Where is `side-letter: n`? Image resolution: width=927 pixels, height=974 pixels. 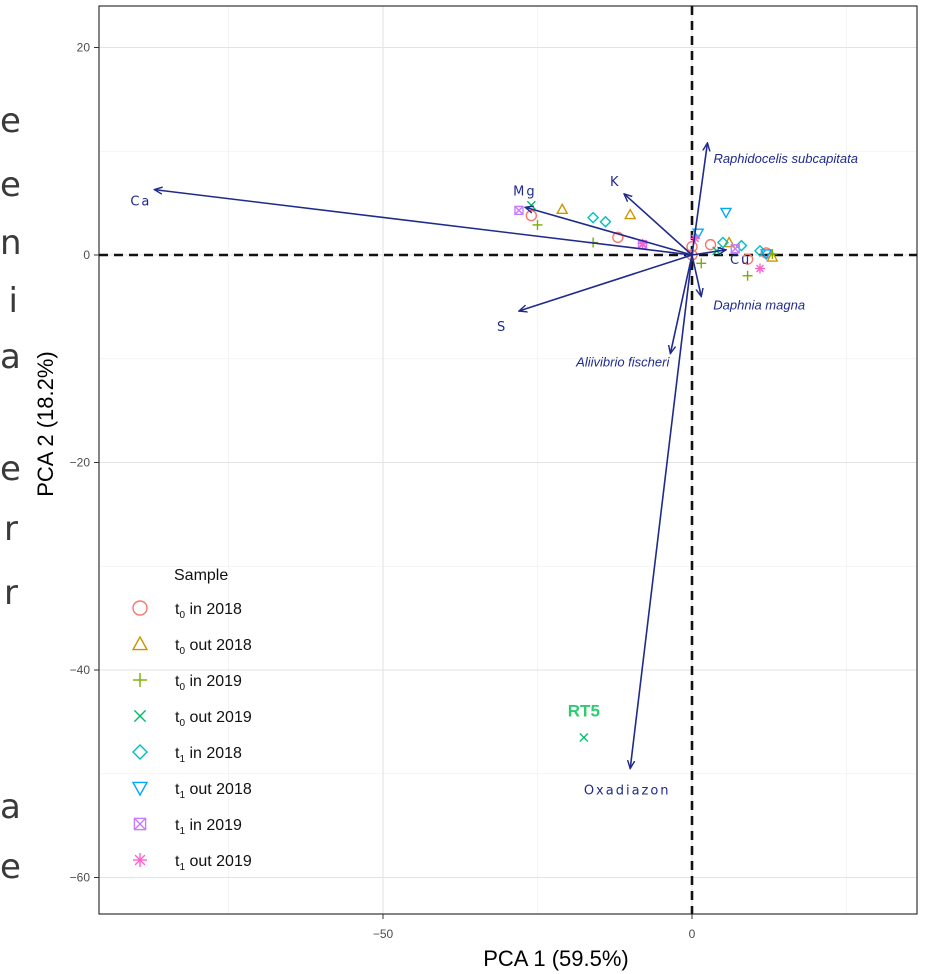 side-letter: n is located at coordinates (11, 243).